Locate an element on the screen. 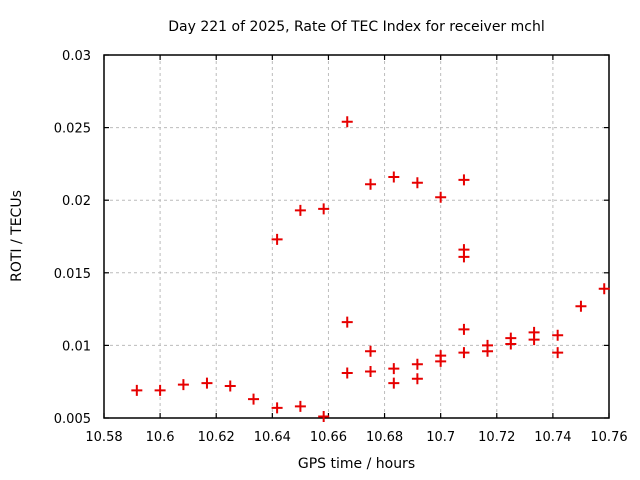  x-tick-label: 10.62 is located at coordinates (216, 437).